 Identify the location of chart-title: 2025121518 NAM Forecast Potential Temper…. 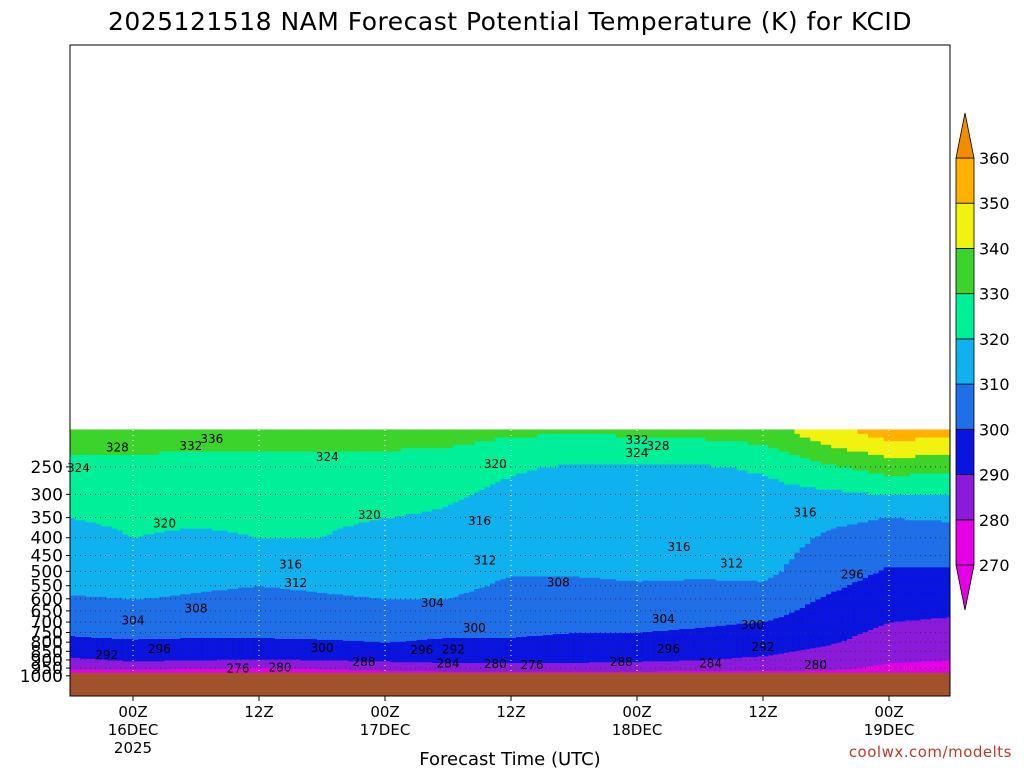
(510, 21).